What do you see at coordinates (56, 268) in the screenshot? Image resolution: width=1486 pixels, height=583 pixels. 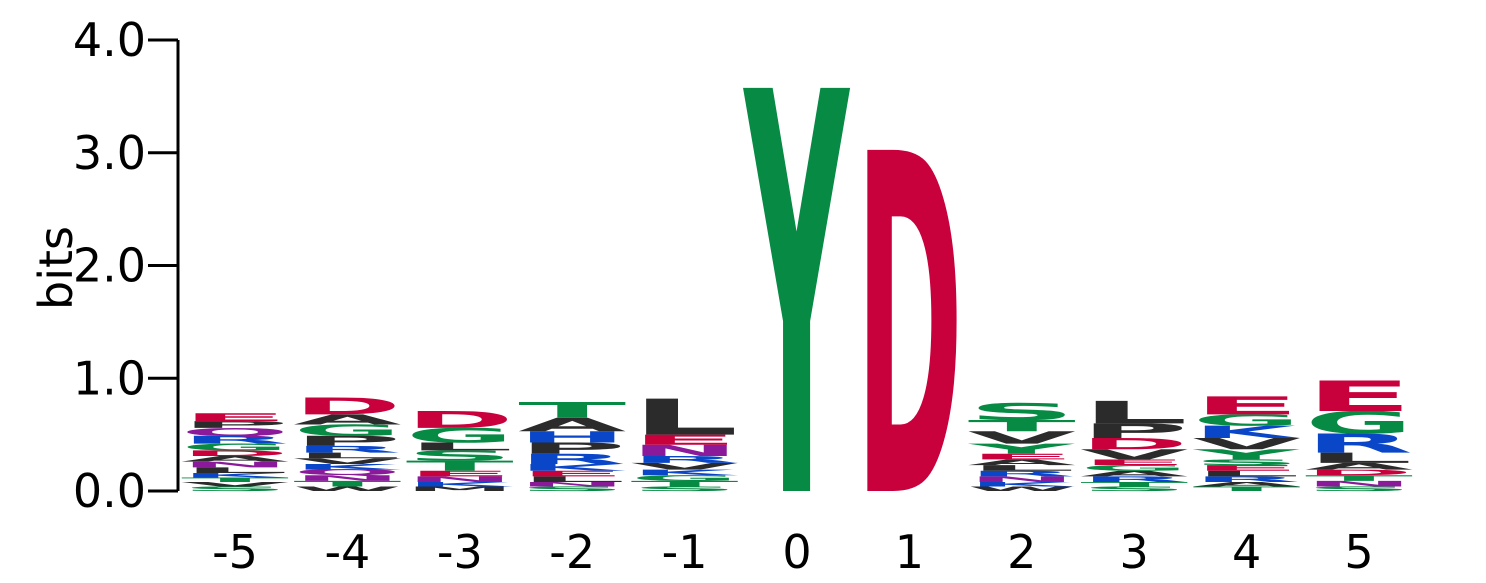 I see `y-axis-title: bits` at bounding box center [56, 268].